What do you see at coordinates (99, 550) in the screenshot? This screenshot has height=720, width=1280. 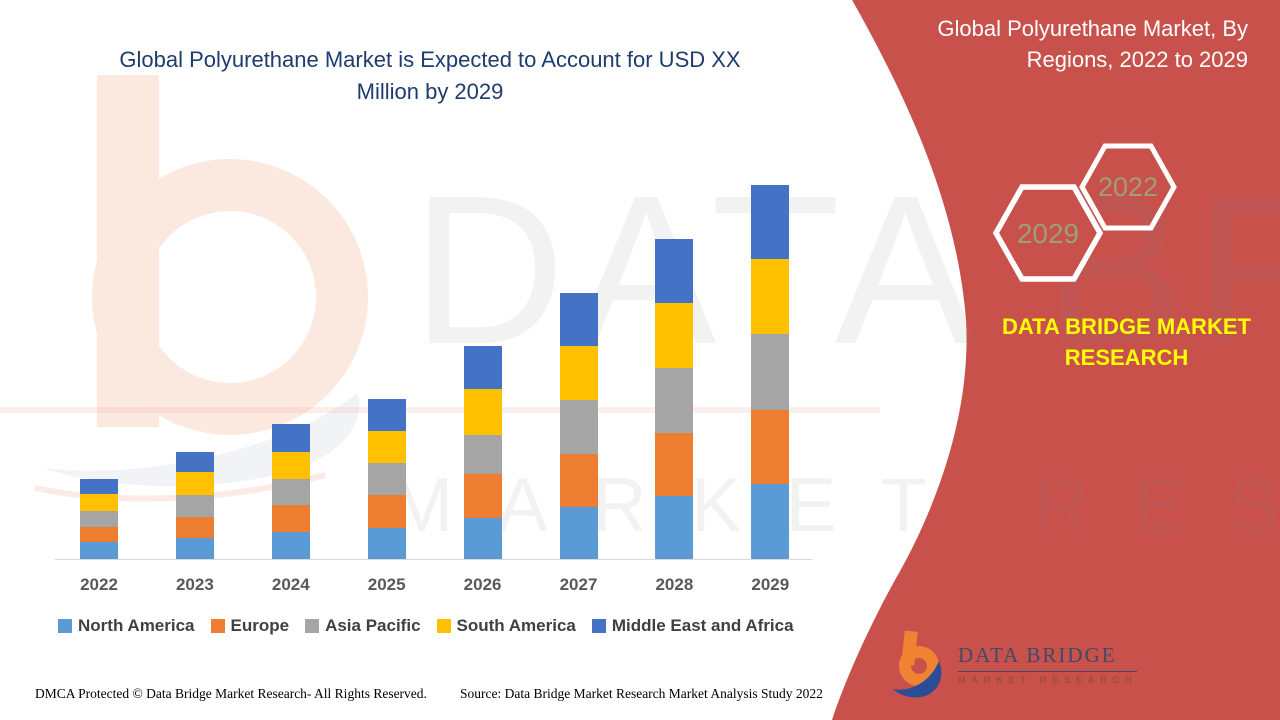 I see `bar-segment-2022-north-america` at bounding box center [99, 550].